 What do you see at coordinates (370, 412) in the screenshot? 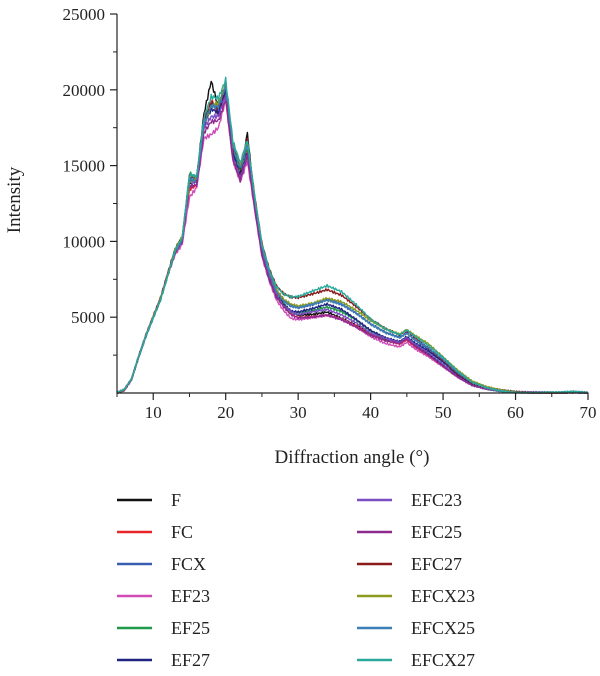
I see `x-tick-label: 40` at bounding box center [370, 412].